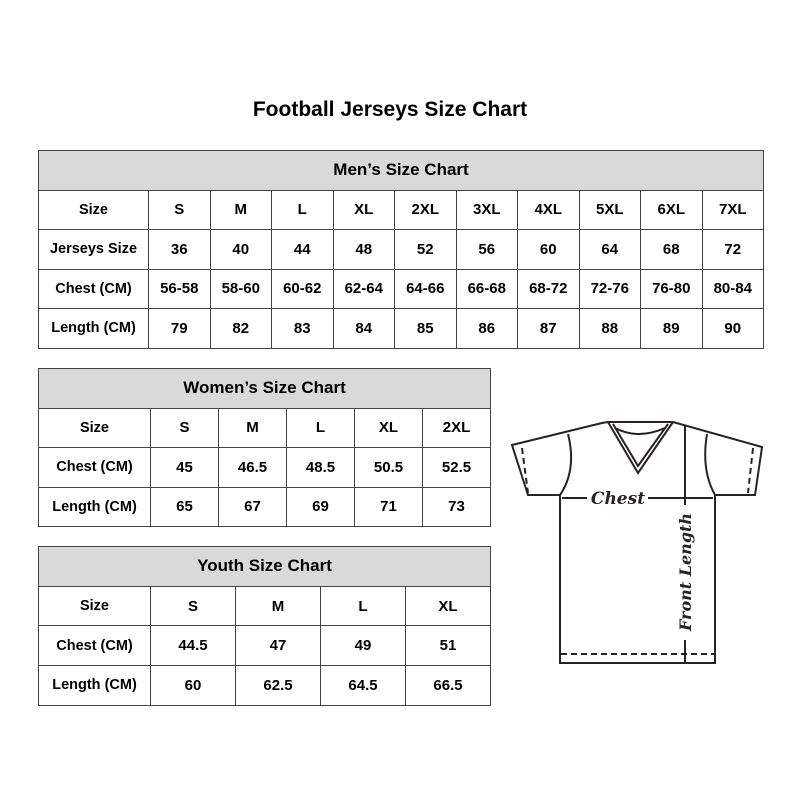 The image size is (800, 800). Describe the element at coordinates (548, 288) in the screenshot. I see `table-cell: 68-72` at that location.